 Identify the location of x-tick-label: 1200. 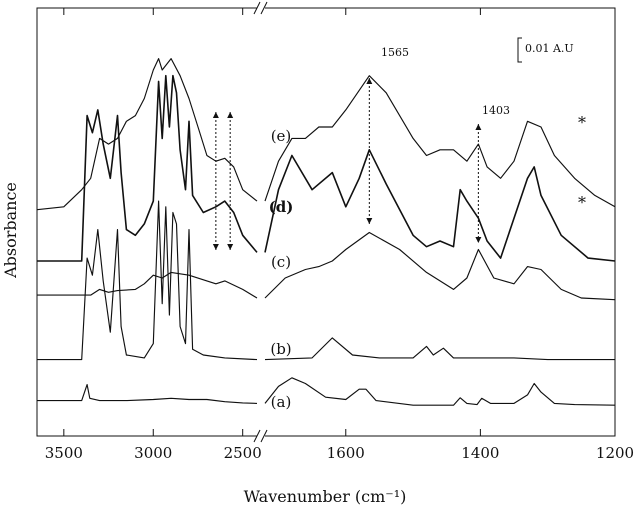
(615, 453).